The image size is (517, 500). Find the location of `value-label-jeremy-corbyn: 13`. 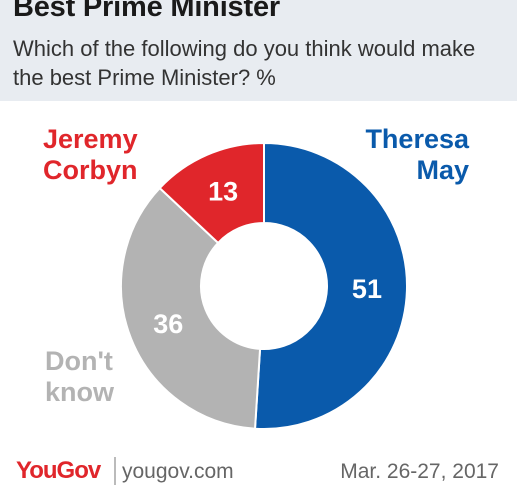

value-label-jeremy-corbyn: 13 is located at coordinates (223, 191).